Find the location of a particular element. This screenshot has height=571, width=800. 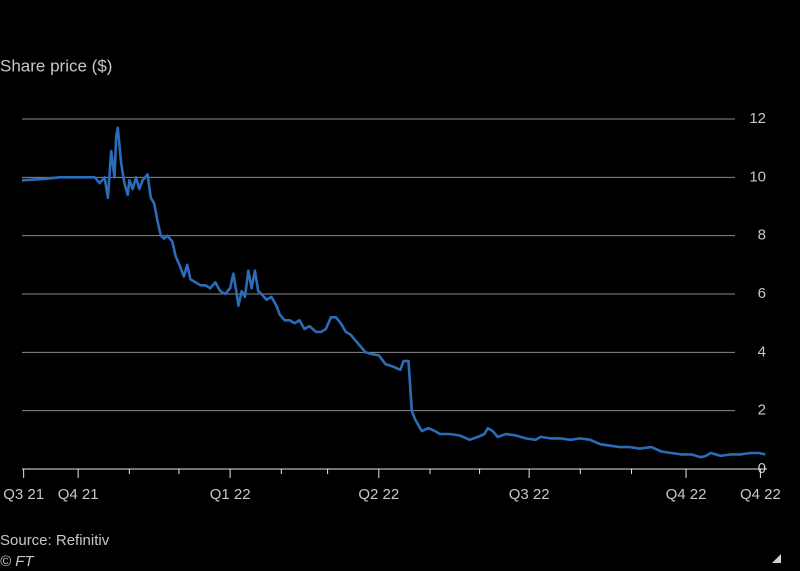

y-tick-label: 6 is located at coordinates (762, 293).